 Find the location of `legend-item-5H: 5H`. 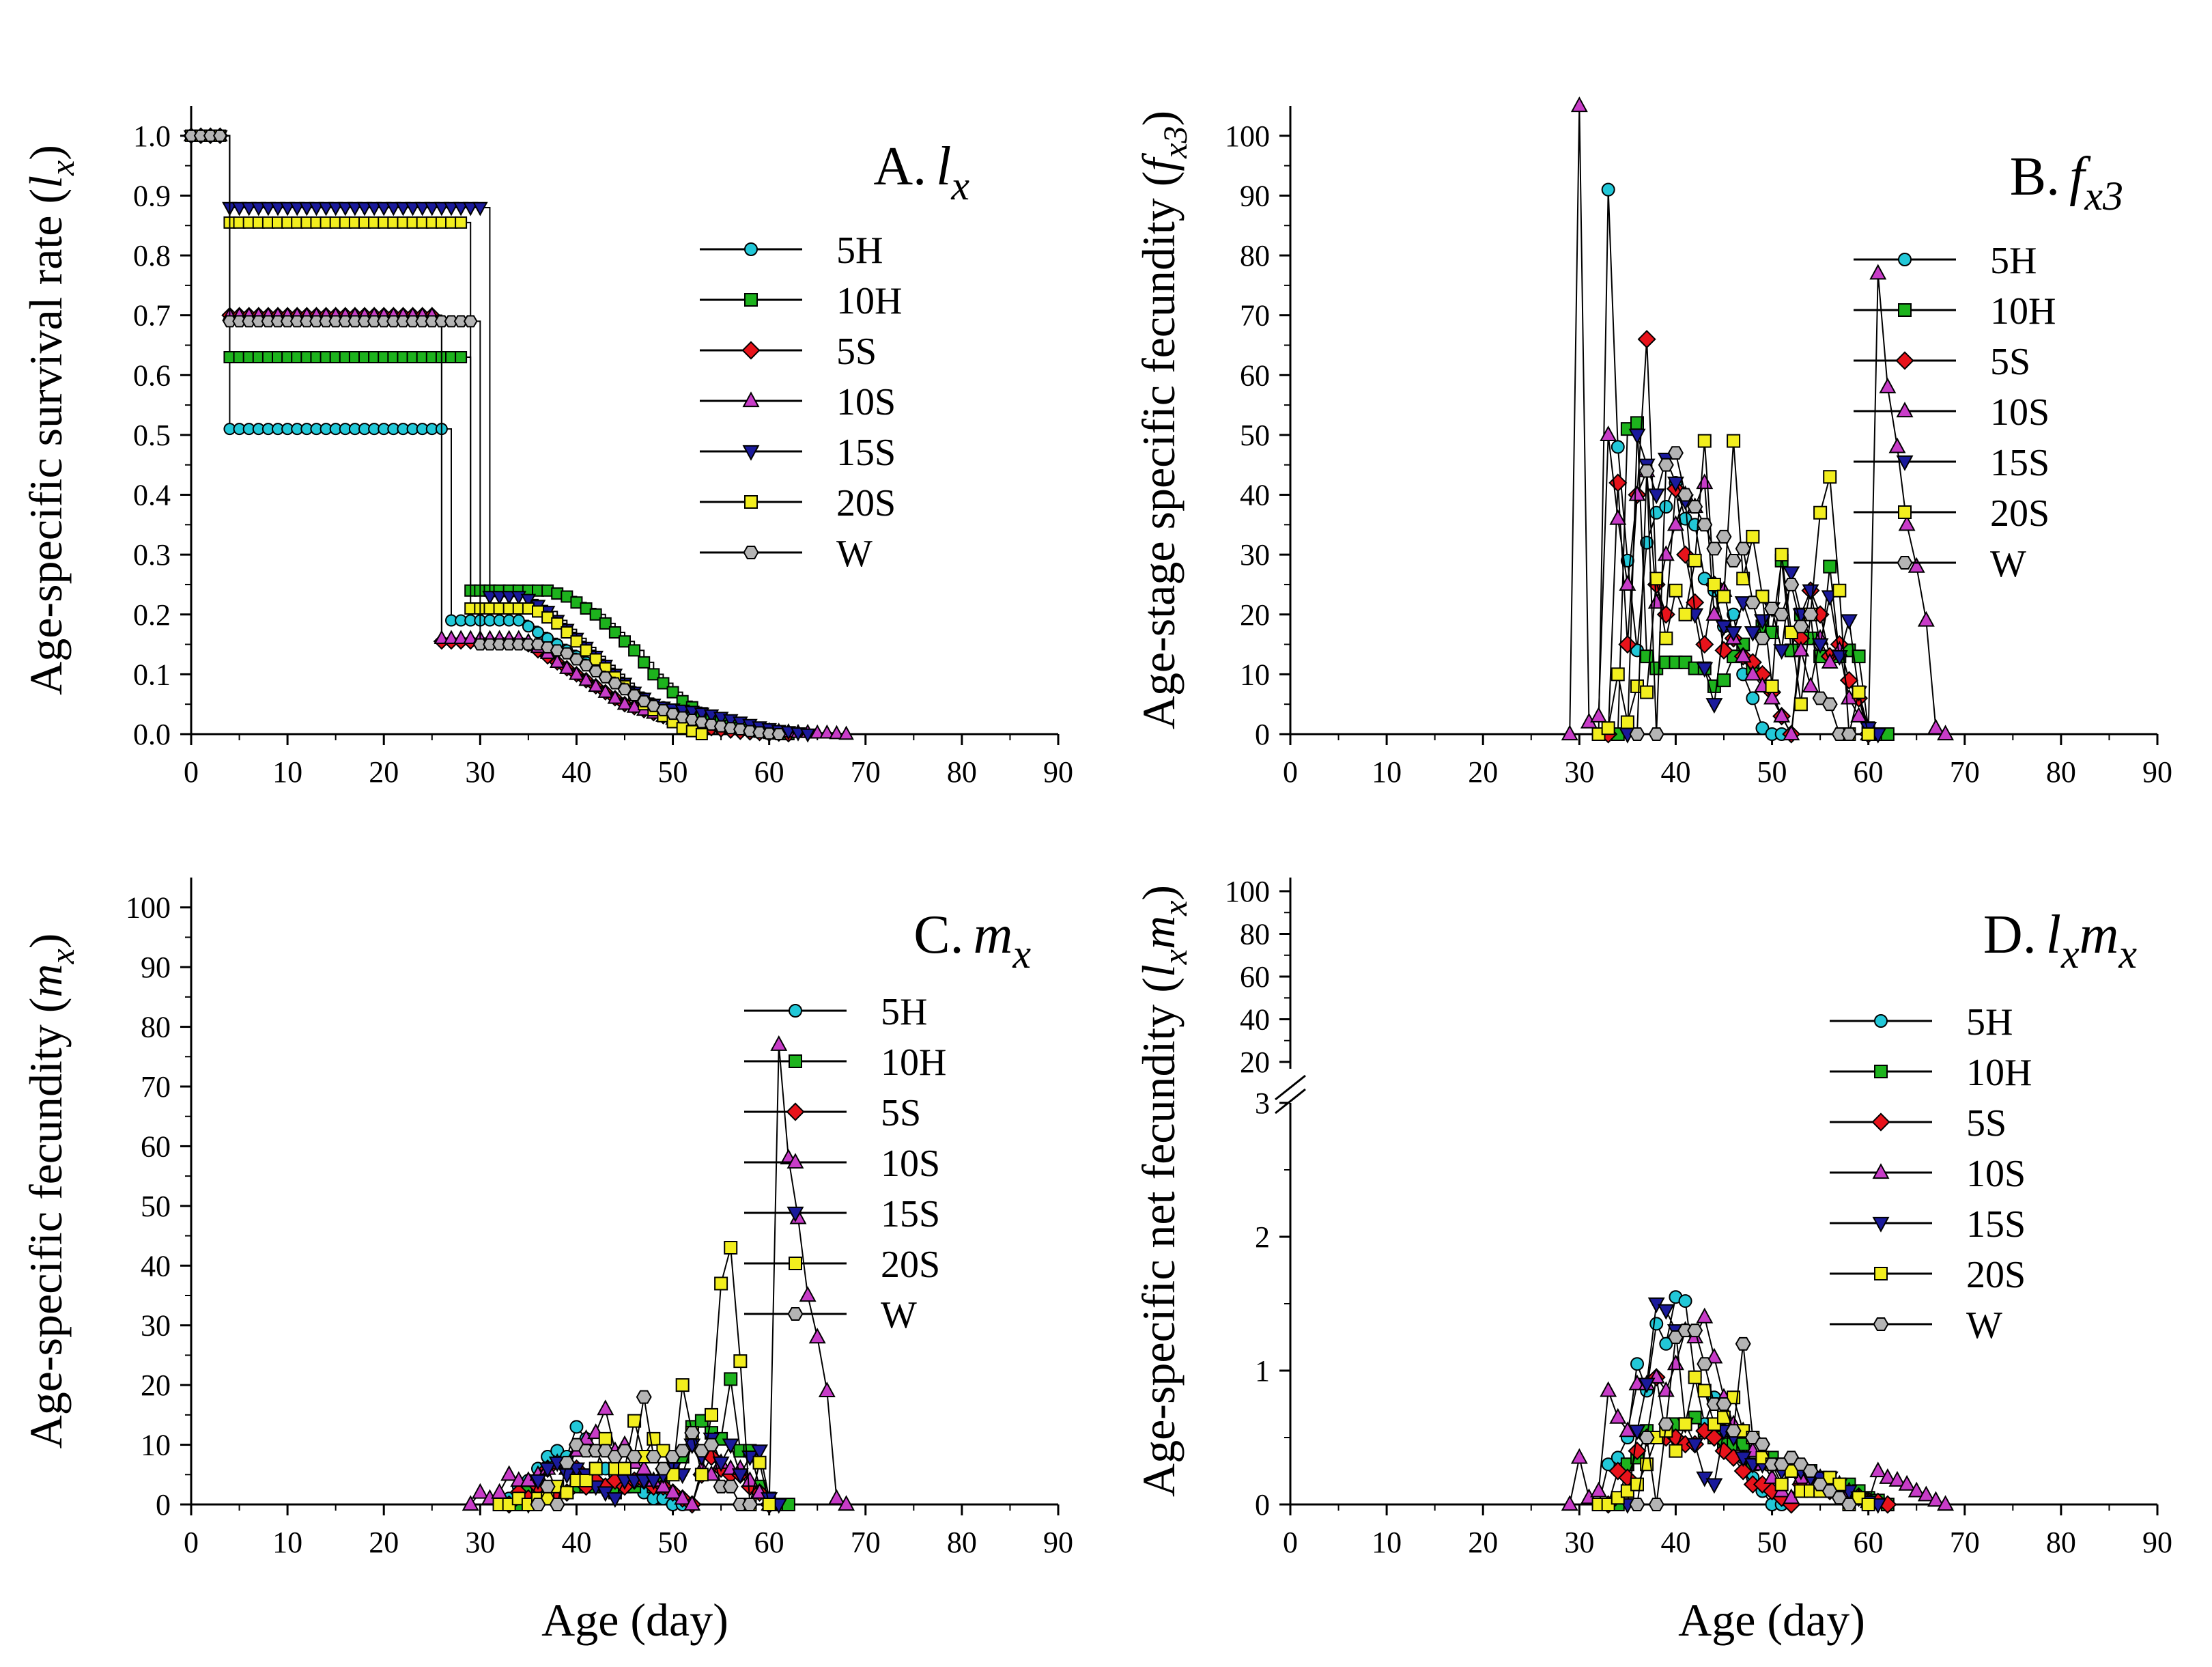

legend-item-5H: 5H is located at coordinates (835, 1012).